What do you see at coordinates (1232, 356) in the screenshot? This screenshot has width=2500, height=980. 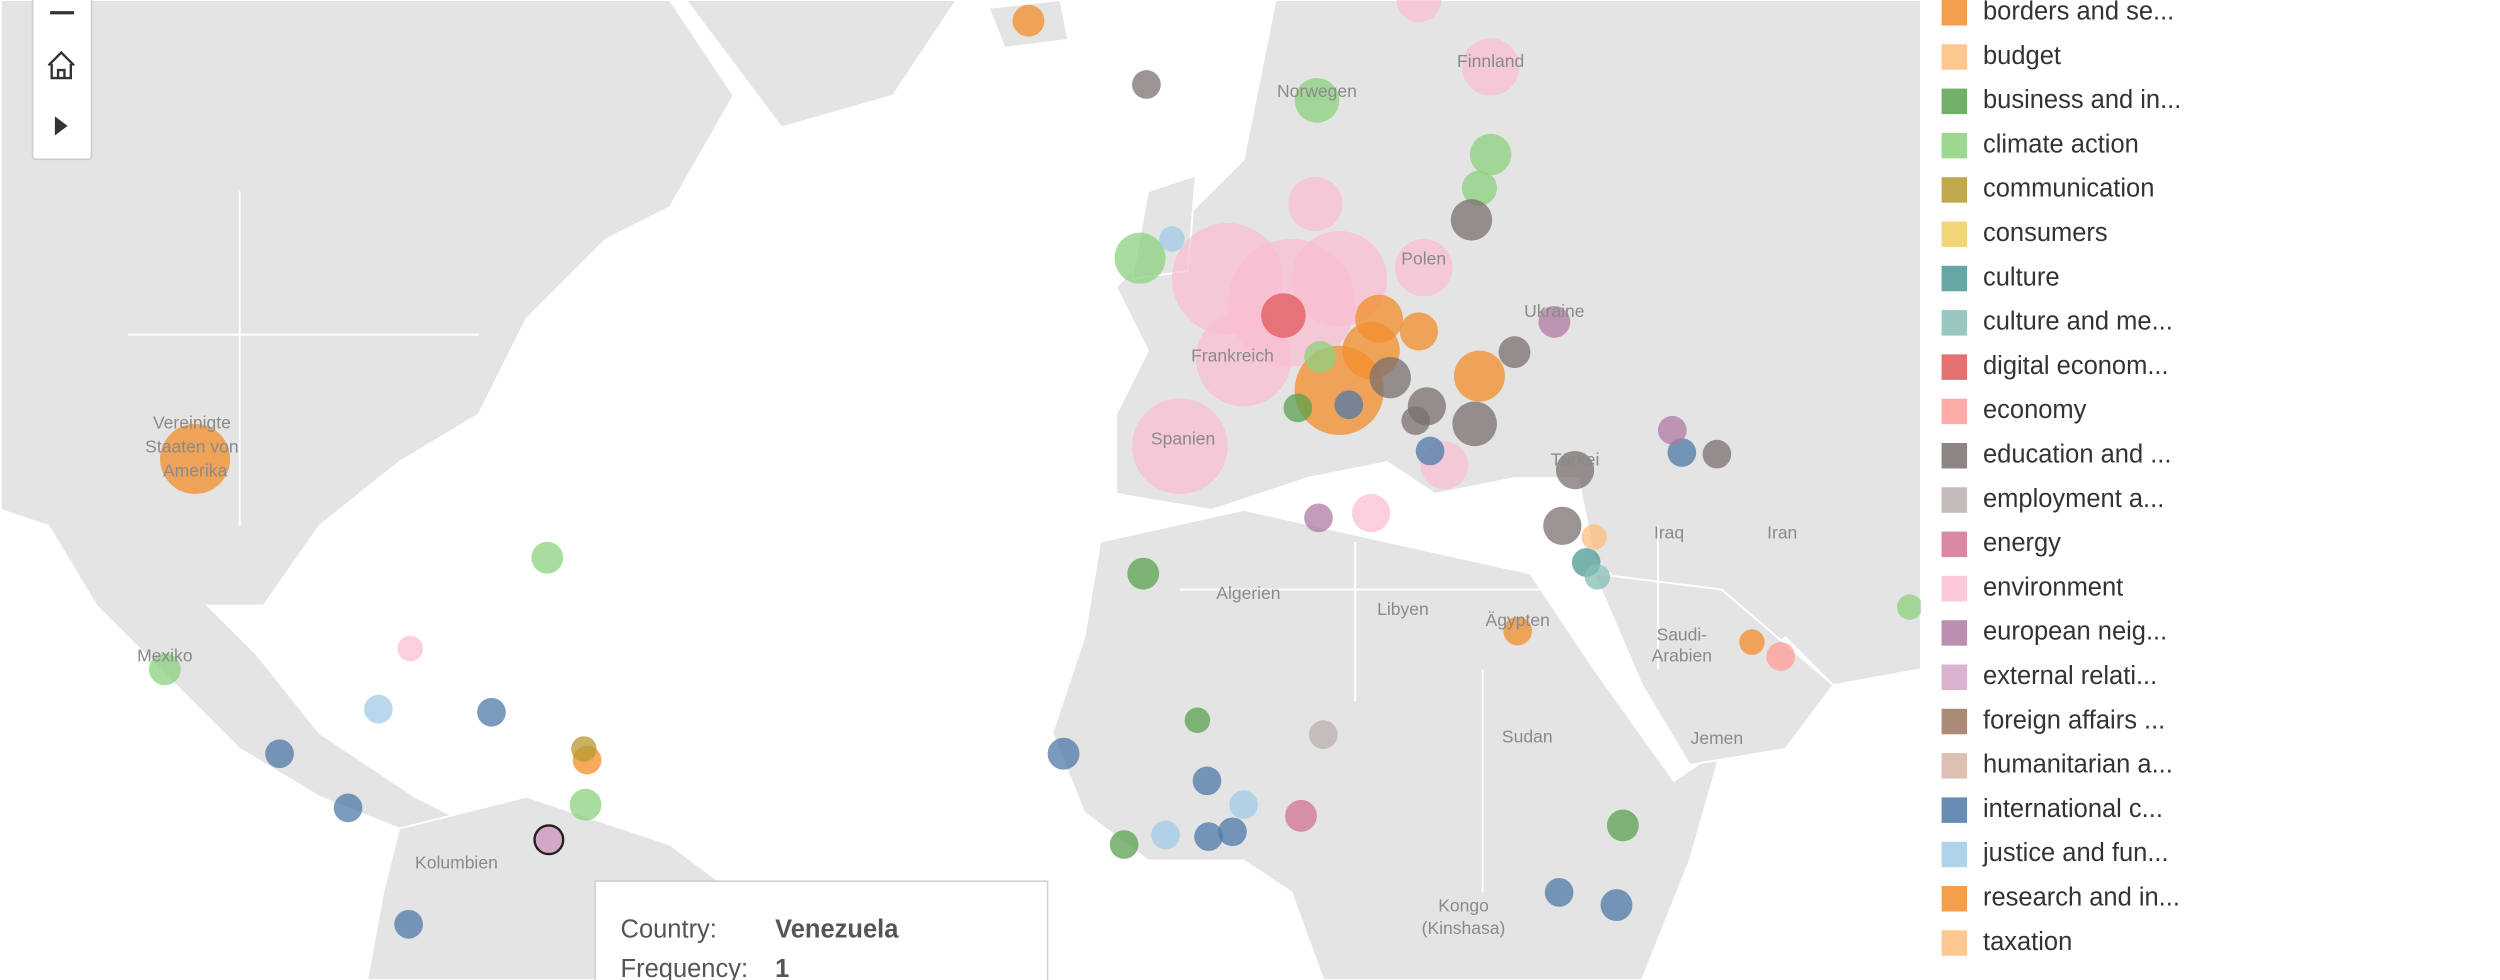 I see `map-label: Frankreich` at bounding box center [1232, 356].